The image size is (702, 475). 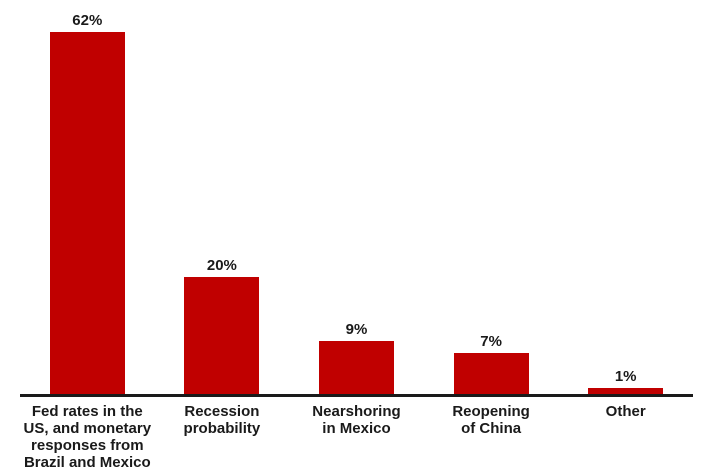 What do you see at coordinates (356, 420) in the screenshot?
I see `category-label: Nearshoring in Mexico` at bounding box center [356, 420].